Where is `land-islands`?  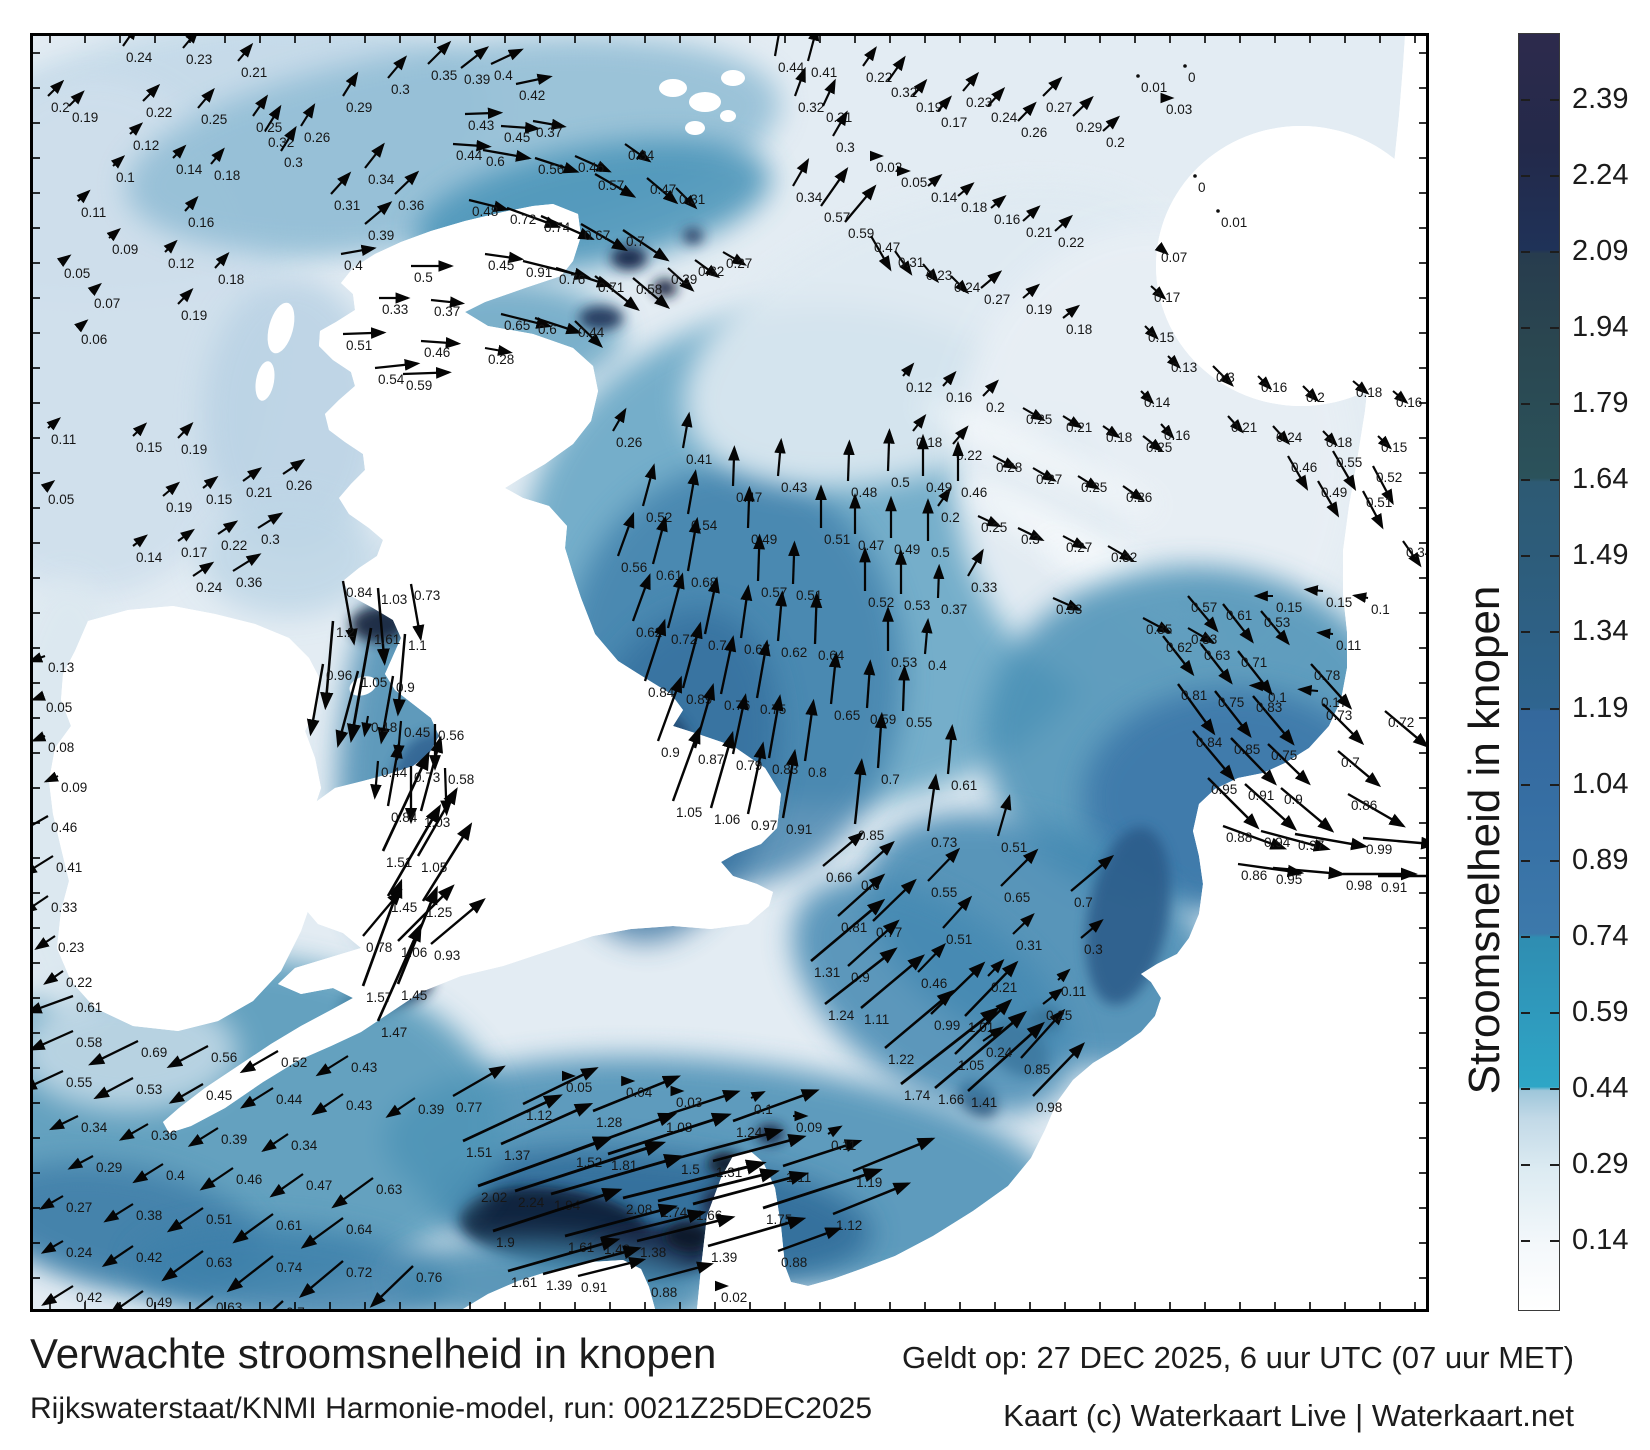 land-islands is located at coordinates (500, 383).